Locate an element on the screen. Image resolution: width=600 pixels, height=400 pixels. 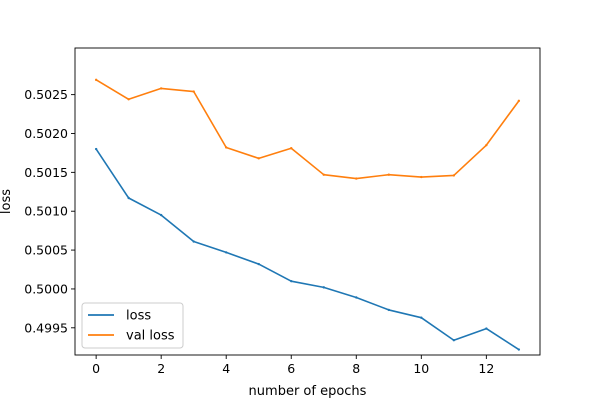
y-tick-label: 0.5000 is located at coordinates (46, 288).